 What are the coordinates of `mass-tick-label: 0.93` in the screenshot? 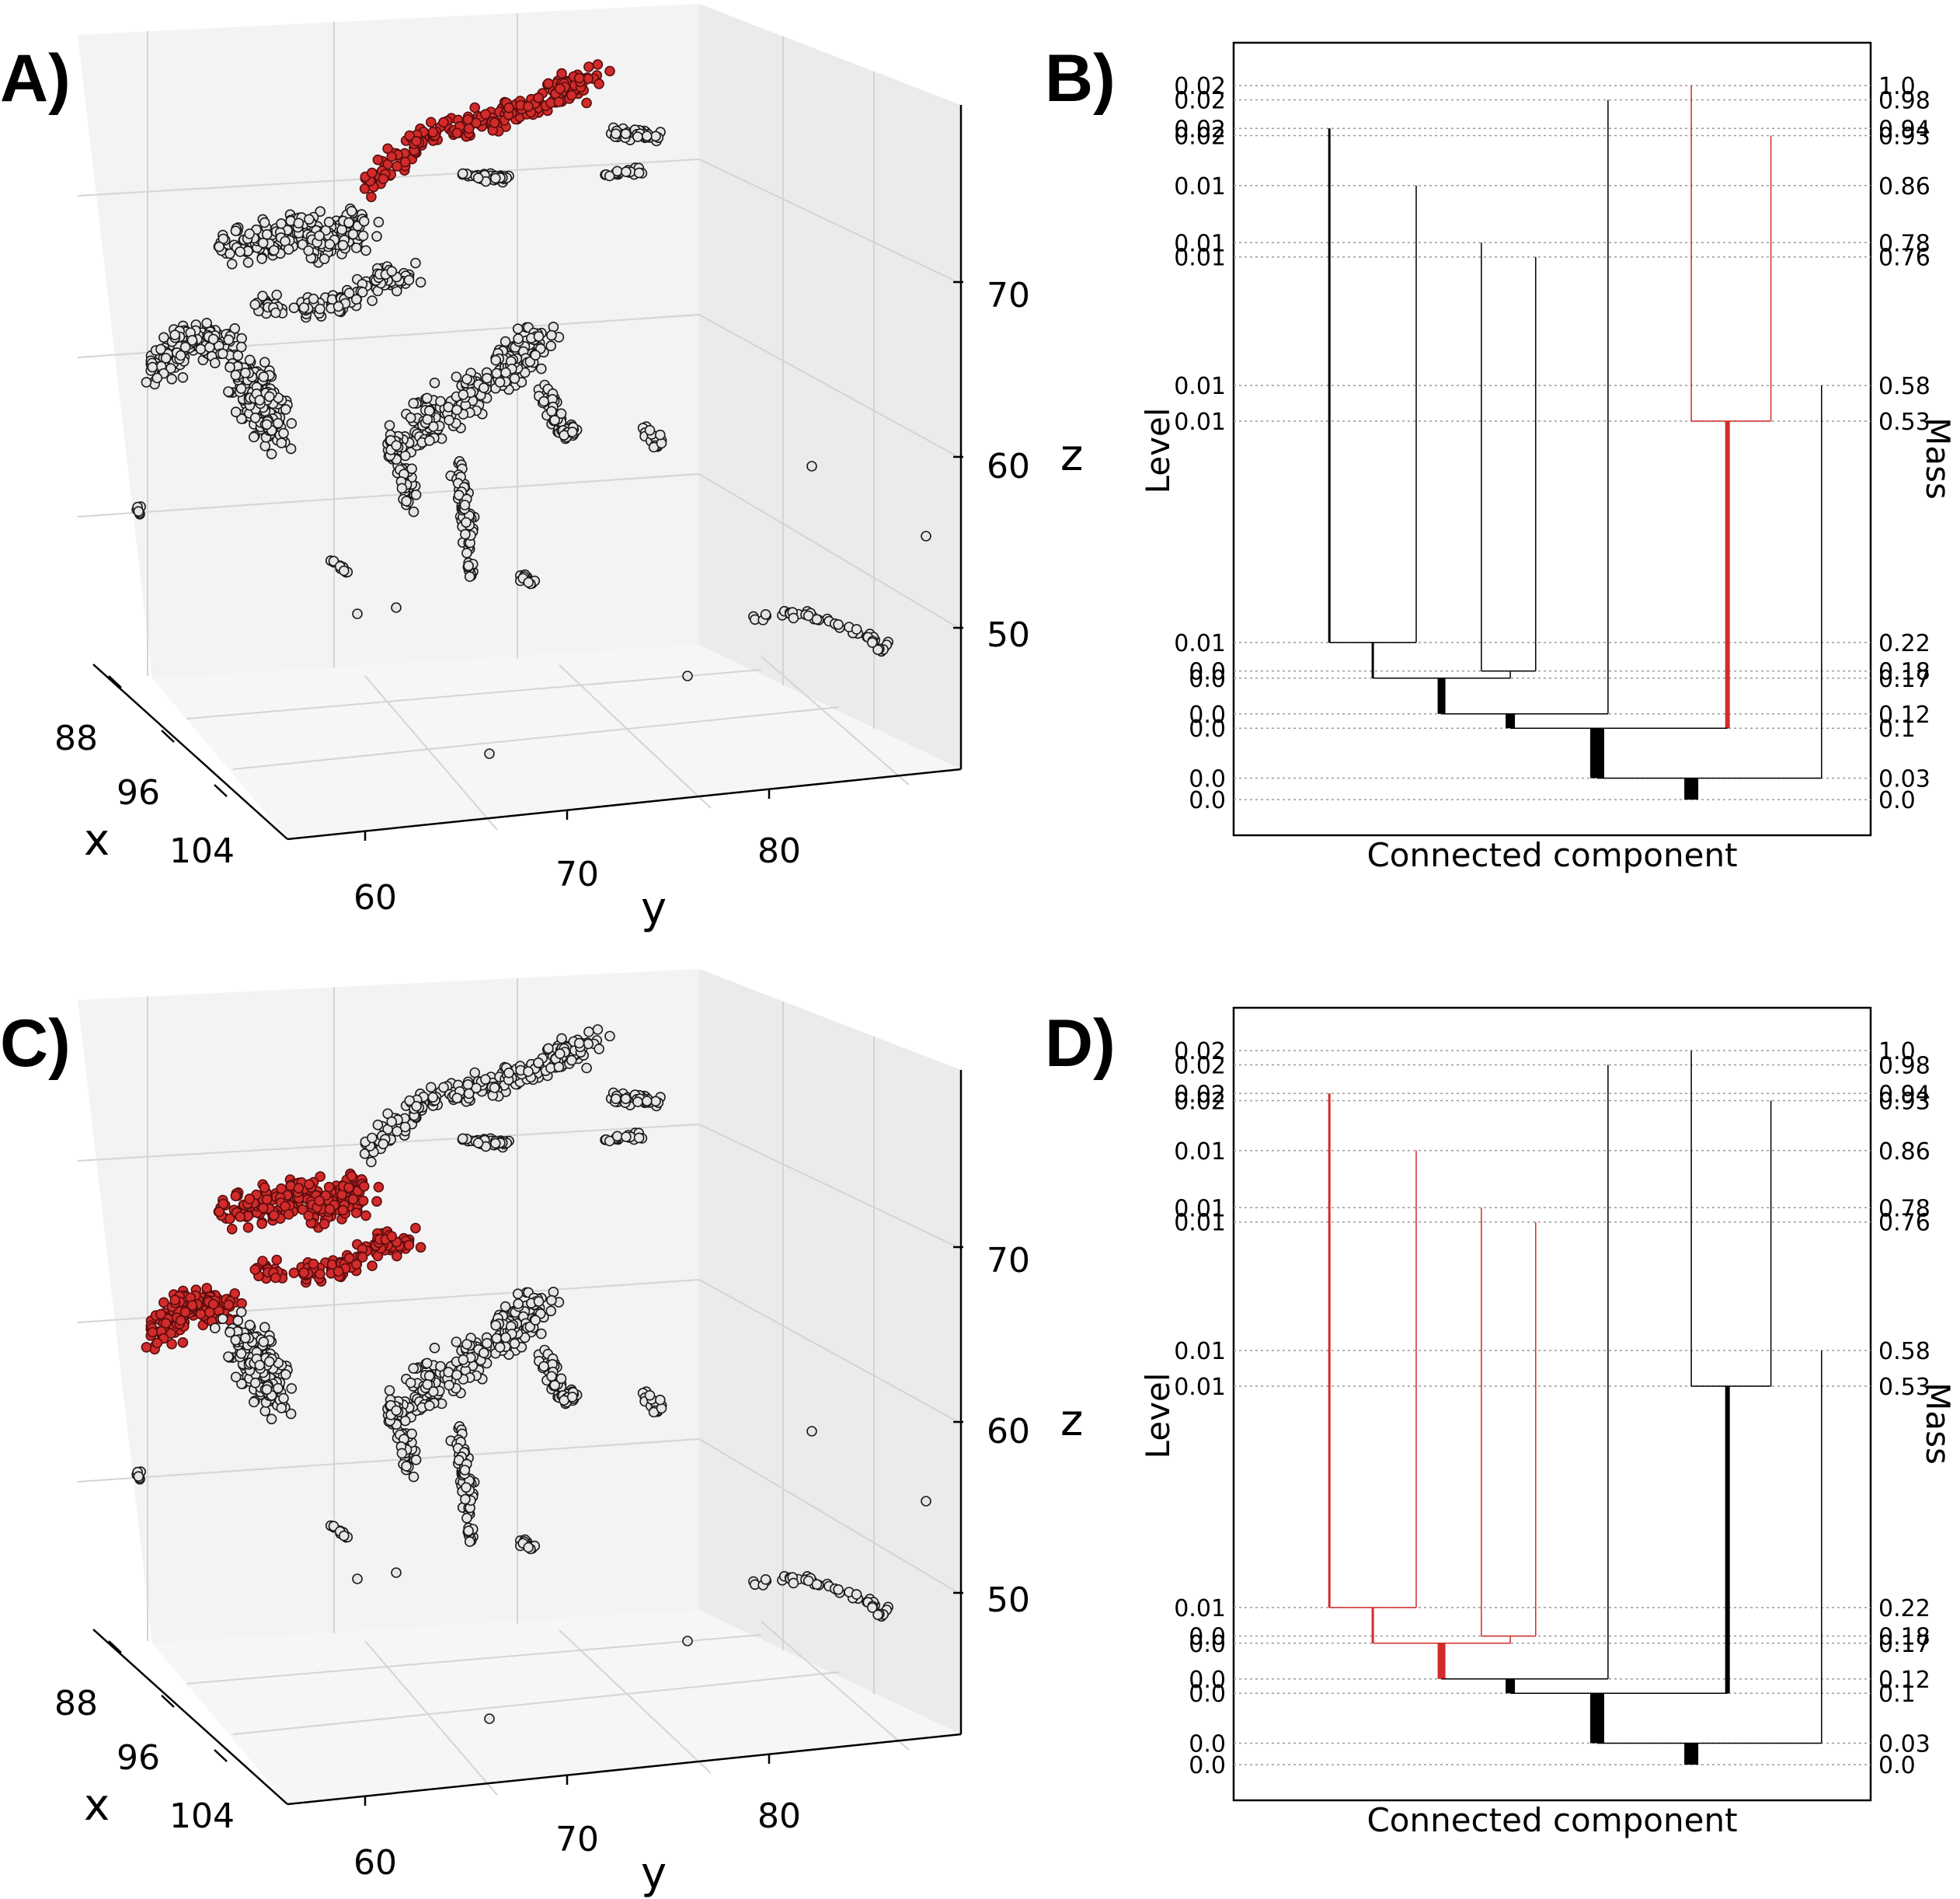 It's located at (1904, 1102).